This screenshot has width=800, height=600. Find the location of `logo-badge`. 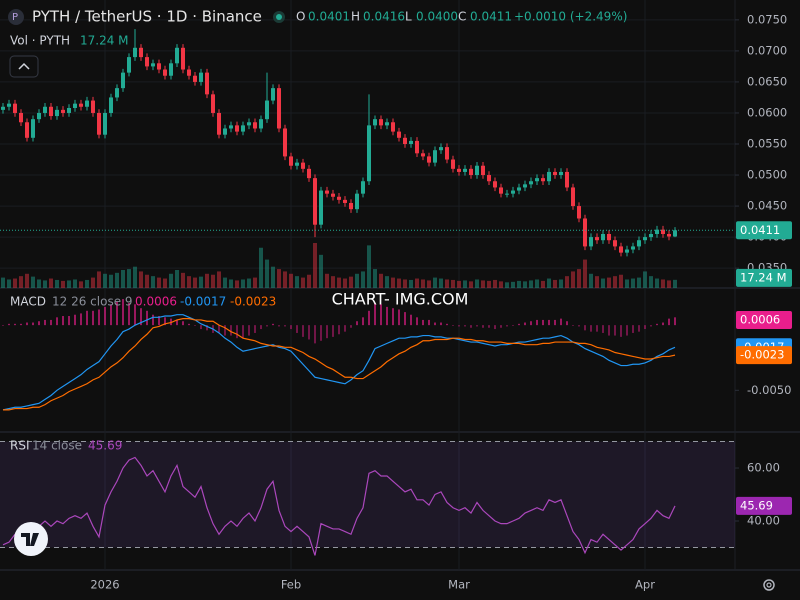

logo-badge is located at coordinates (31, 539).